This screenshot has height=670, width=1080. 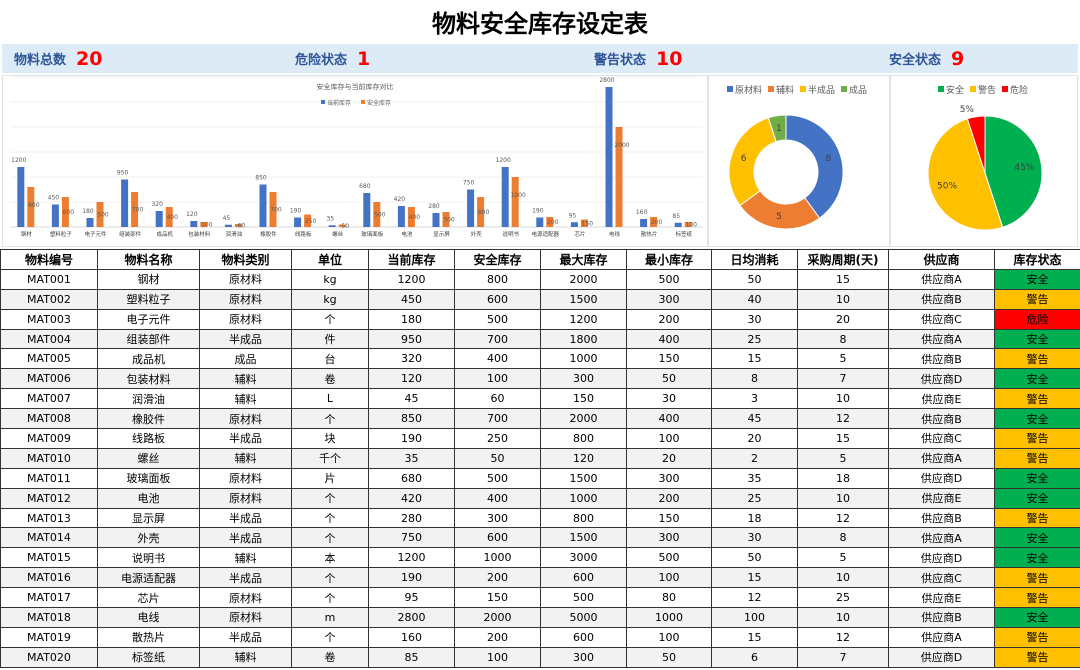 I want to click on table-cell: 供应商A, so click(x=941, y=458).